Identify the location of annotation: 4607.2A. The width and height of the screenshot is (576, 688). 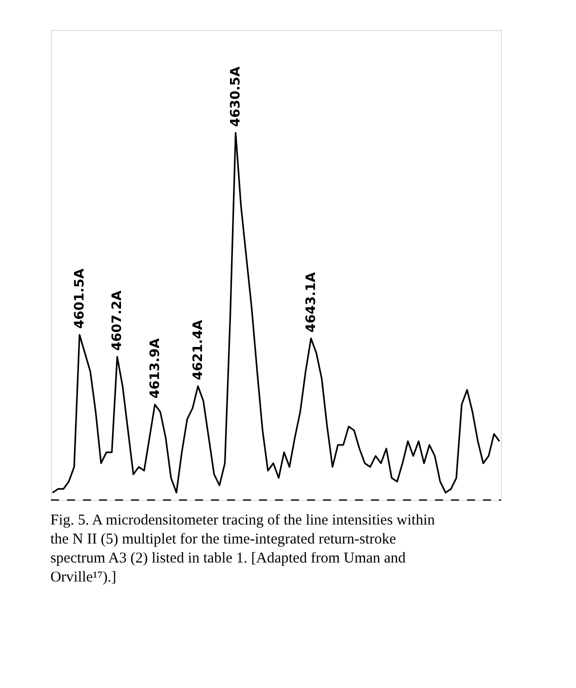
(118, 320).